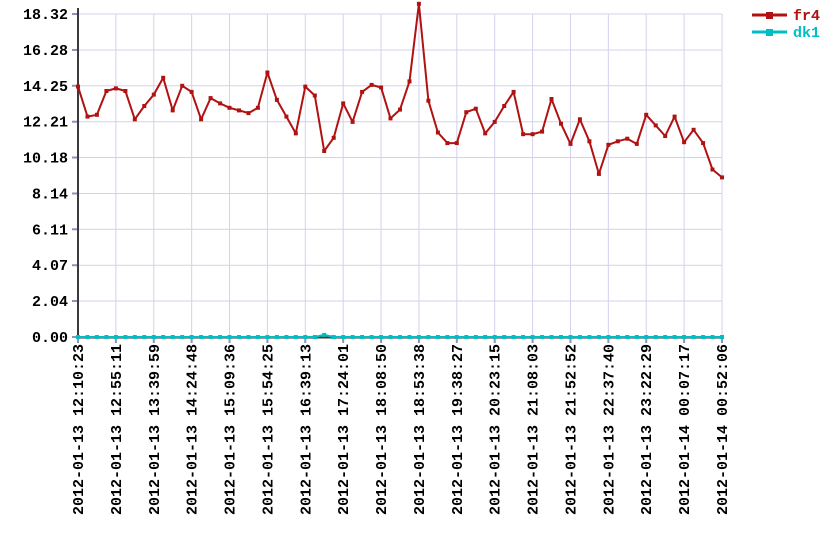  Describe the element at coordinates (458, 429) in the screenshot. I see `x-tick-label: 2012-01-13 19:38:27` at that location.